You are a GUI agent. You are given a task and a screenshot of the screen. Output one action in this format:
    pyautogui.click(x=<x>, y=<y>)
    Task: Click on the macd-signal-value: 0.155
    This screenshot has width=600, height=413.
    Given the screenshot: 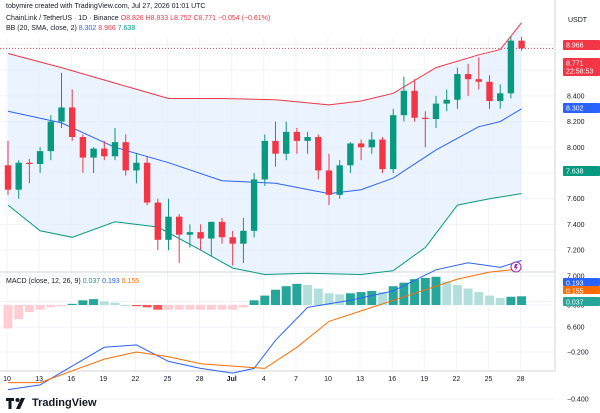 What is the action you would take?
    pyautogui.click(x=130, y=281)
    